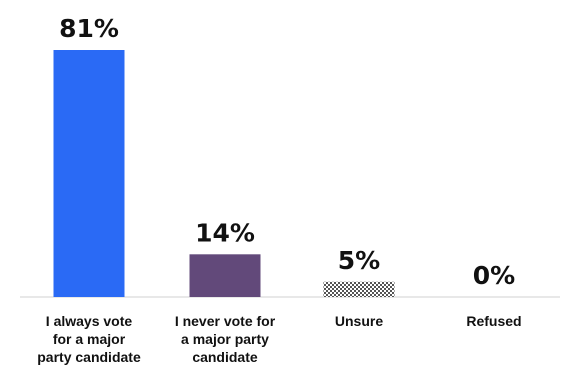 Image resolution: width=567 pixels, height=369 pixels. I want to click on category-label-0: I always vote for a major party candidate, so click(89, 339).